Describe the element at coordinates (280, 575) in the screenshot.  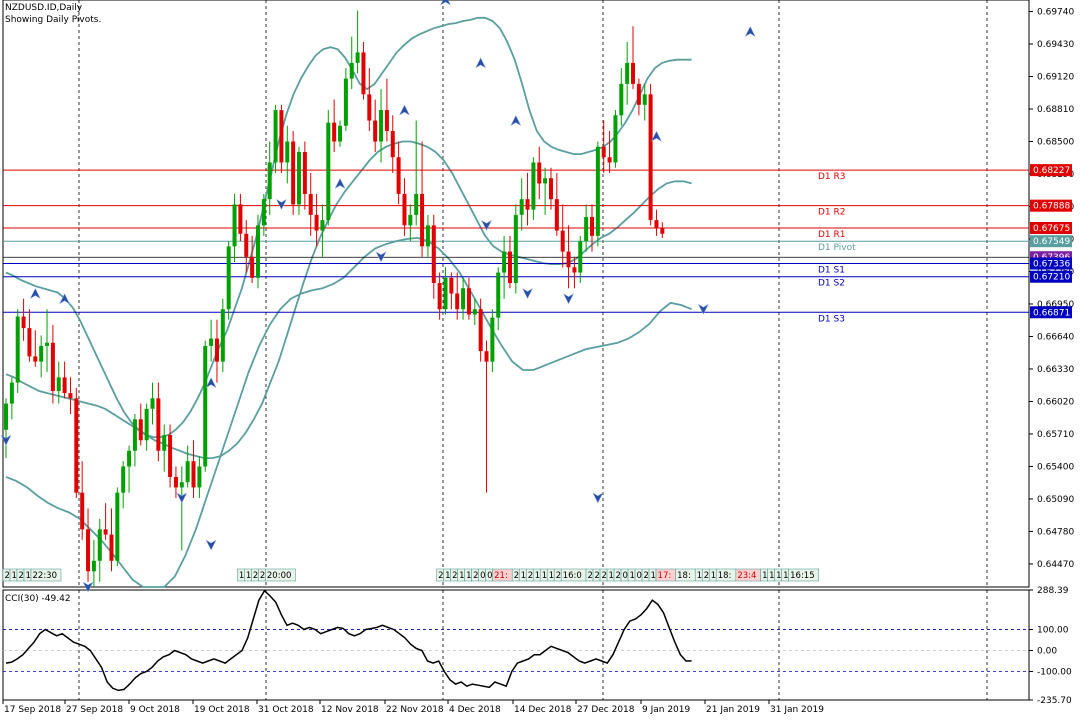
I see `session-box` at that location.